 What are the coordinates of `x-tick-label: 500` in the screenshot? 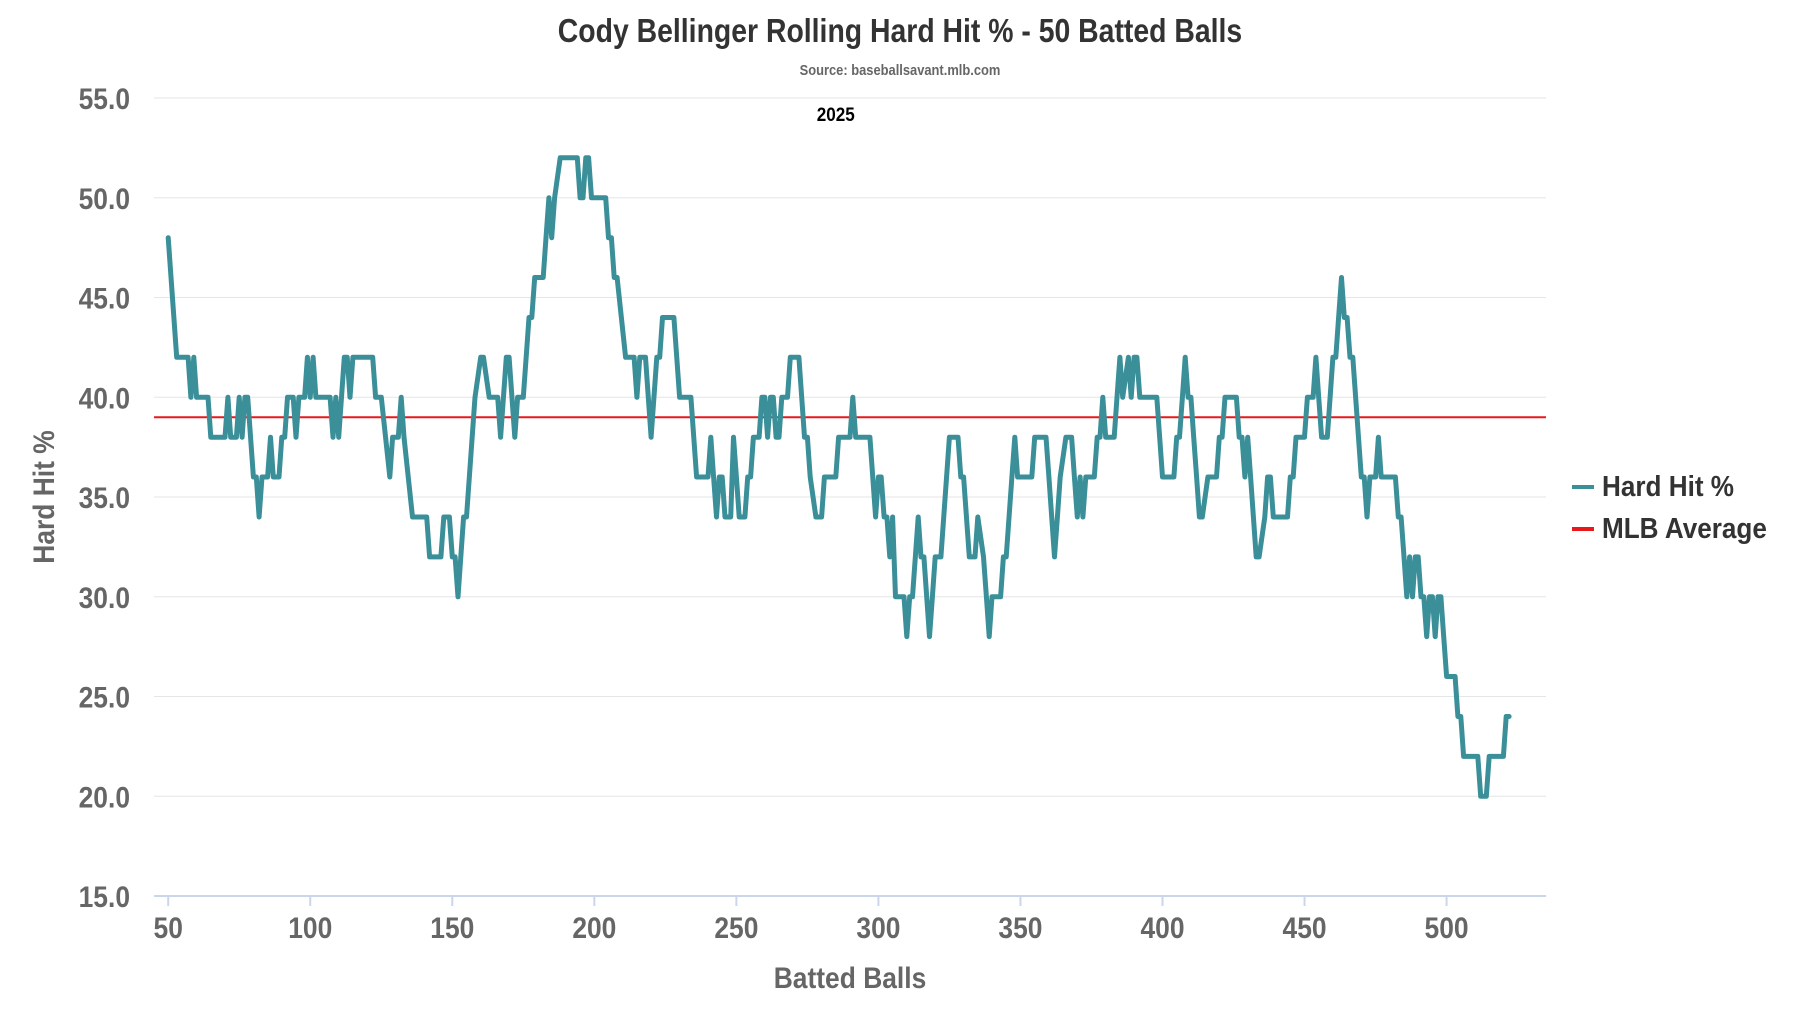 It's located at (1447, 927).